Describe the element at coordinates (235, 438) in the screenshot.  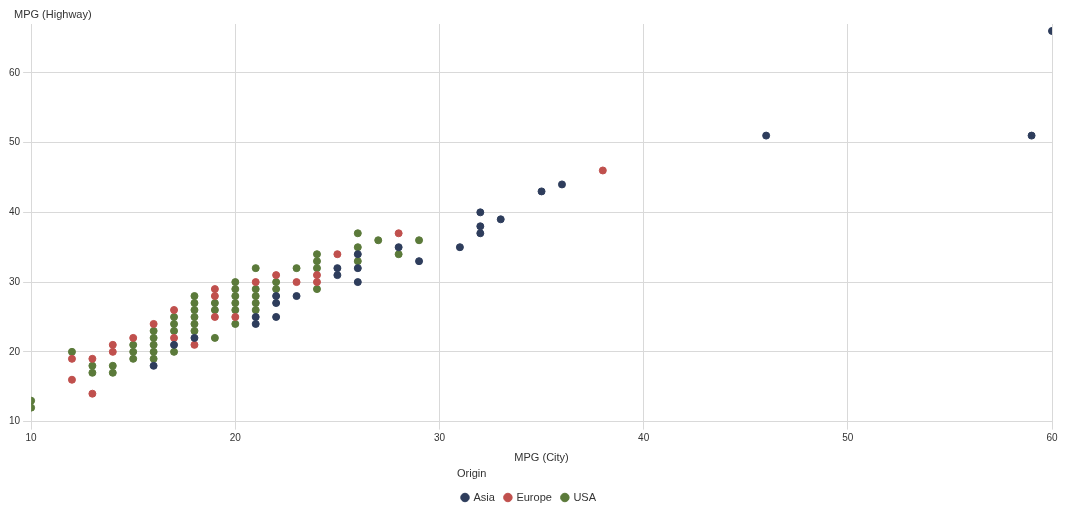
I see `x-tick-label: 20` at that location.